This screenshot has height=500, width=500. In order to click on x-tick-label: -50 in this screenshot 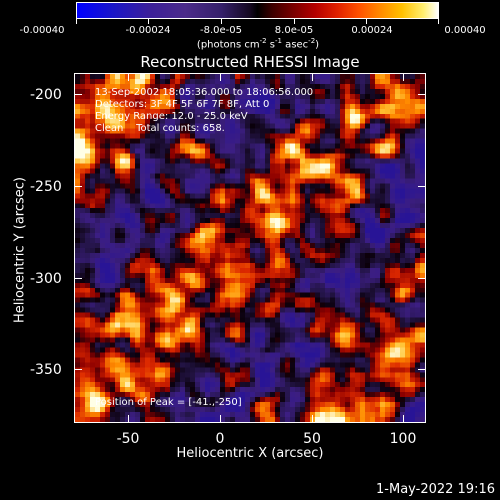, I will do `click(128, 439)`.